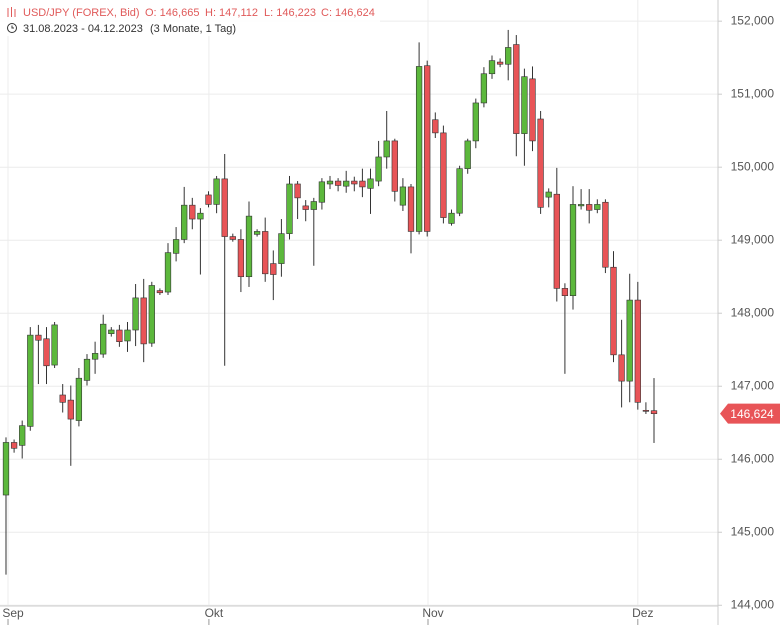 The height and width of the screenshot is (625, 780). What do you see at coordinates (753, 458) in the screenshot?
I see `y-tick-label: 146,000` at bounding box center [753, 458].